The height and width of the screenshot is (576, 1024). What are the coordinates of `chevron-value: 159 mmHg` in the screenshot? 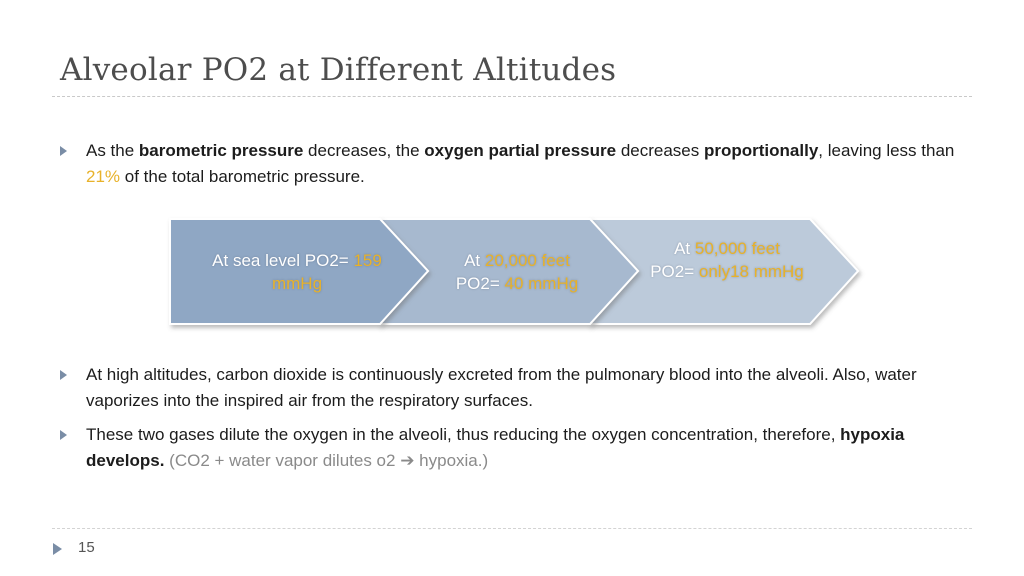 It's located at (326, 272).